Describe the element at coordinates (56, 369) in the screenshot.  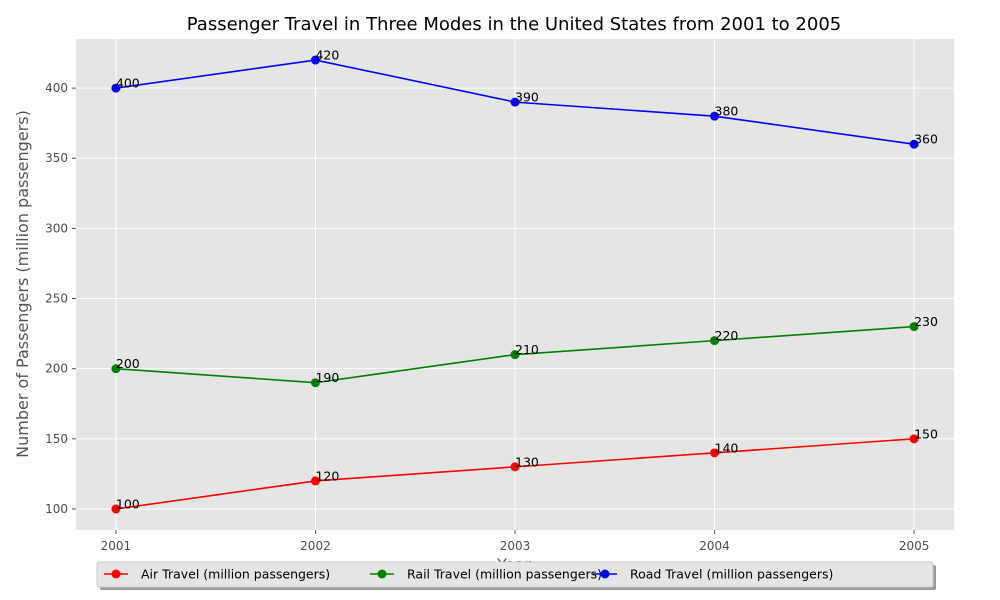
I see `y-tick-label: 200` at that location.